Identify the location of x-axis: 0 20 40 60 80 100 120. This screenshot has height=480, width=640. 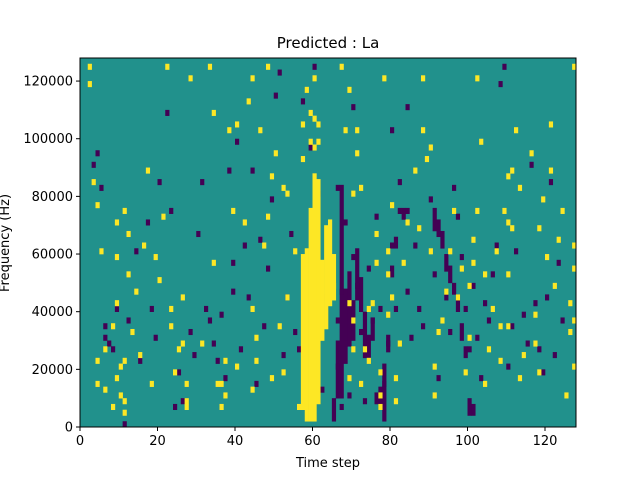
(316, 438).